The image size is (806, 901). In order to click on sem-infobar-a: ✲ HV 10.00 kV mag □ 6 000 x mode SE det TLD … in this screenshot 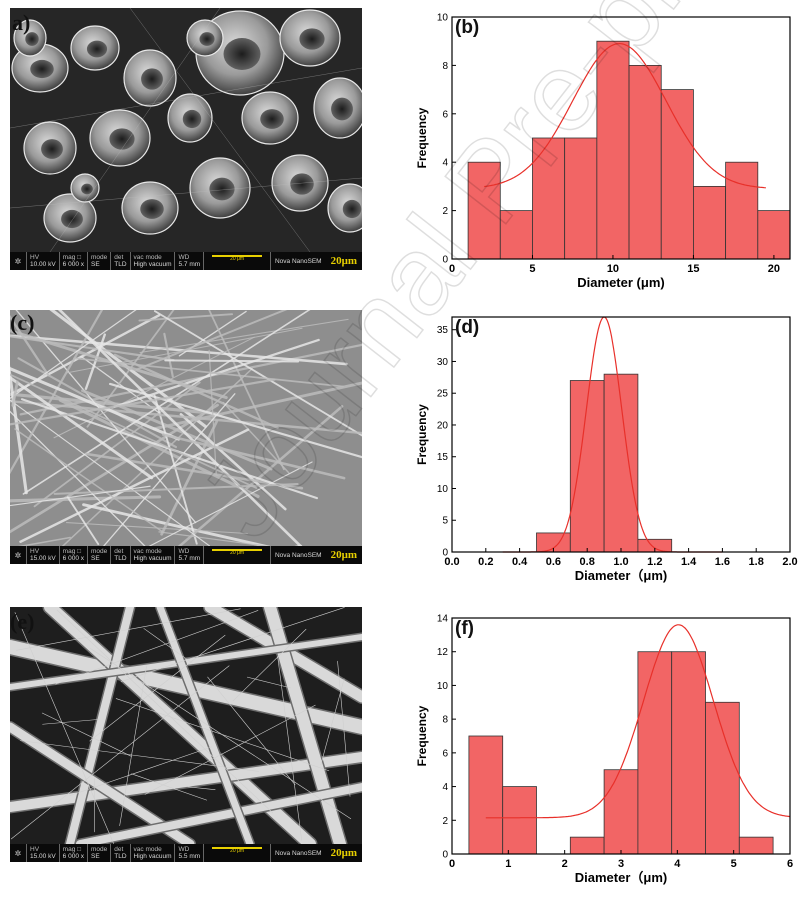, I will do `click(186, 261)`.